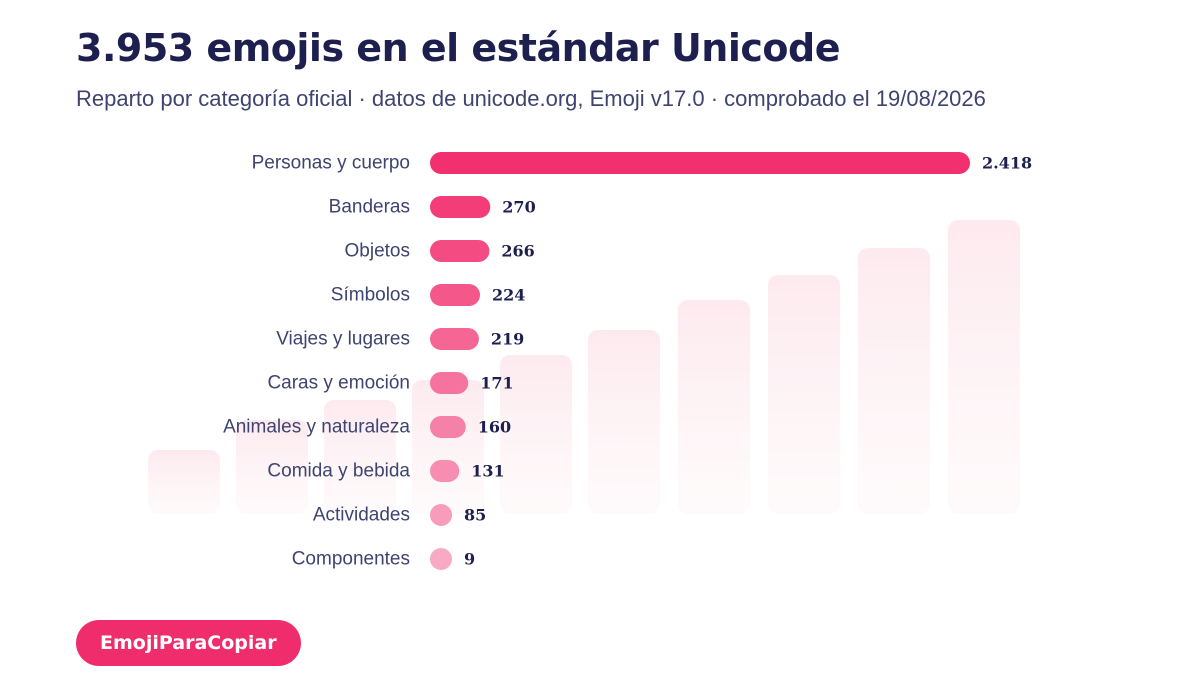 This screenshot has height=675, width=1200. I want to click on value-label: 160, so click(494, 427).